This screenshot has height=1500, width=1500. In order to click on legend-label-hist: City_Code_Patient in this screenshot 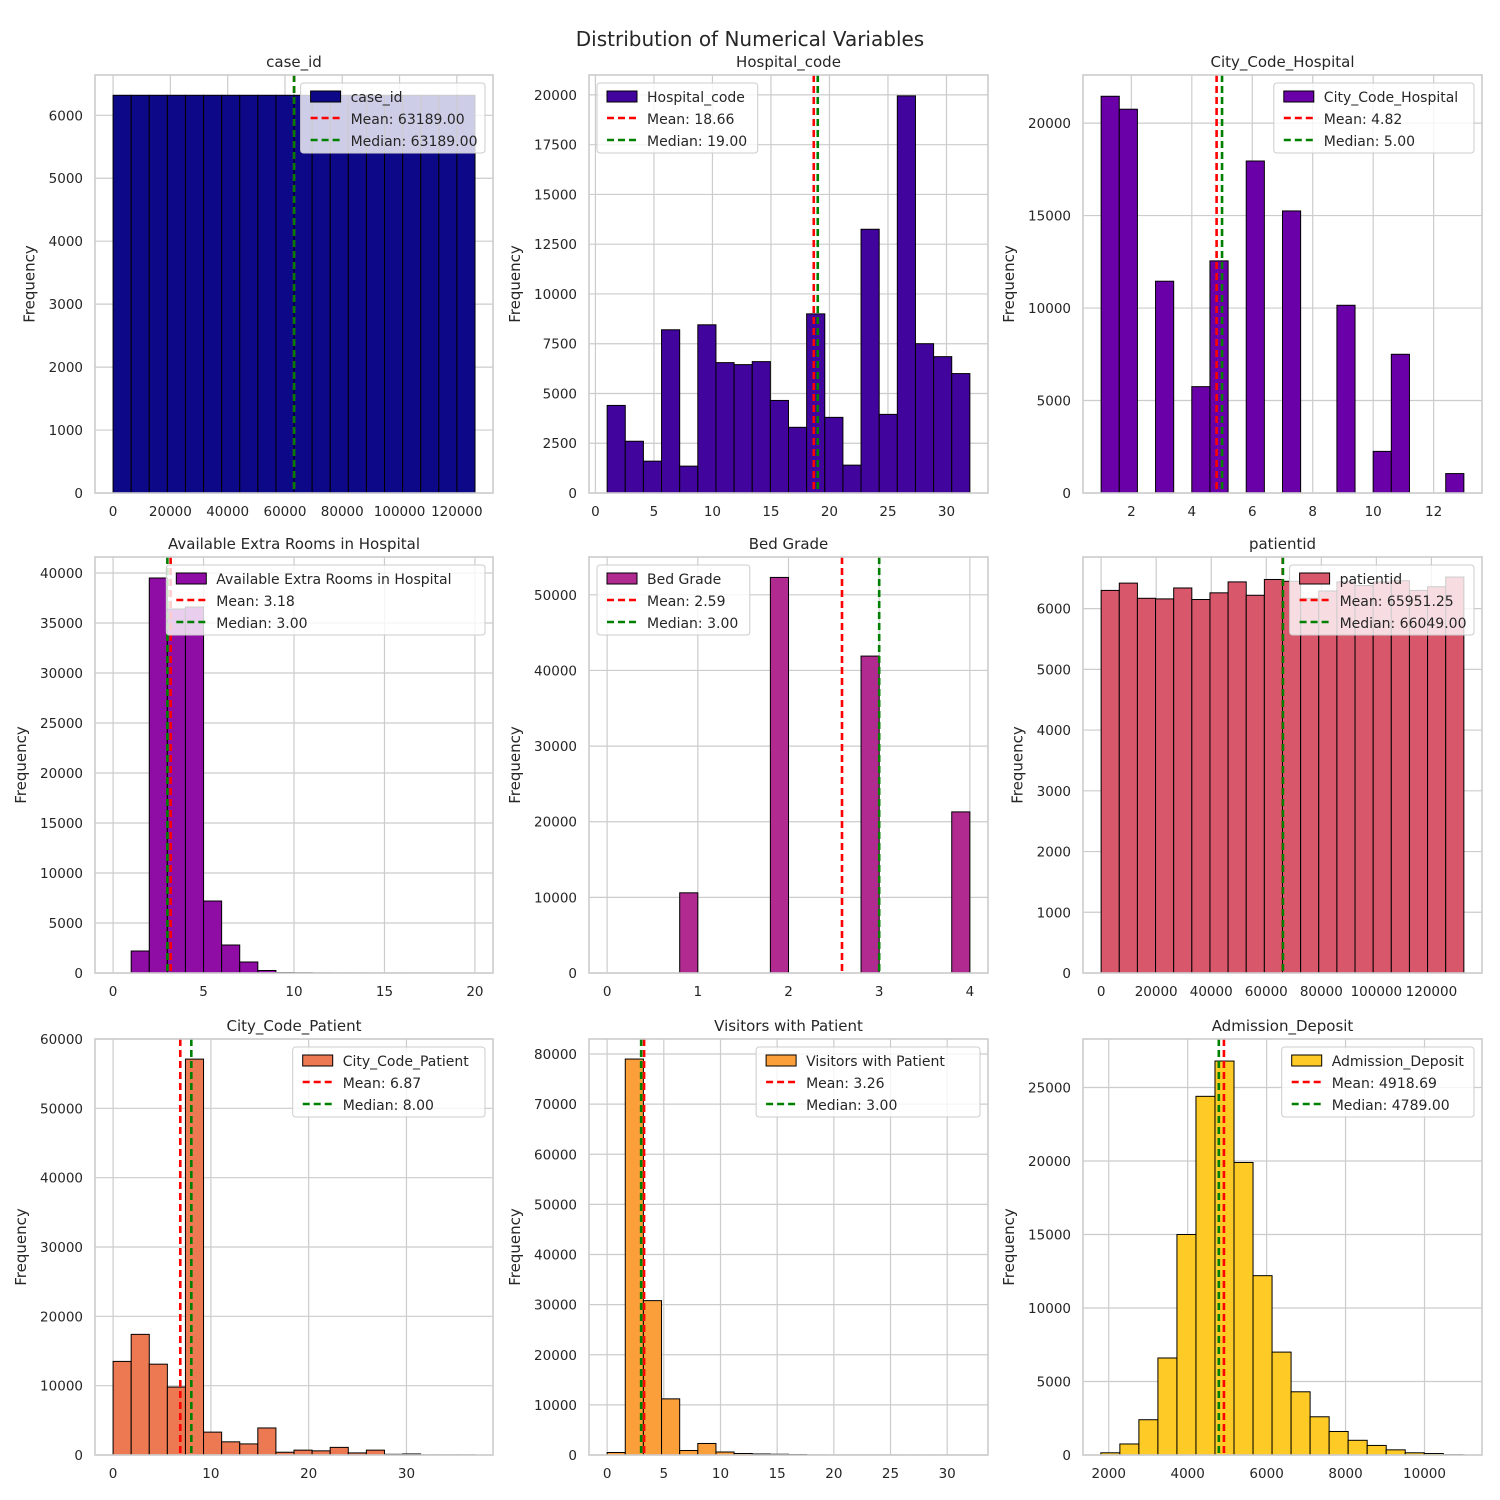, I will do `click(406, 1062)`.